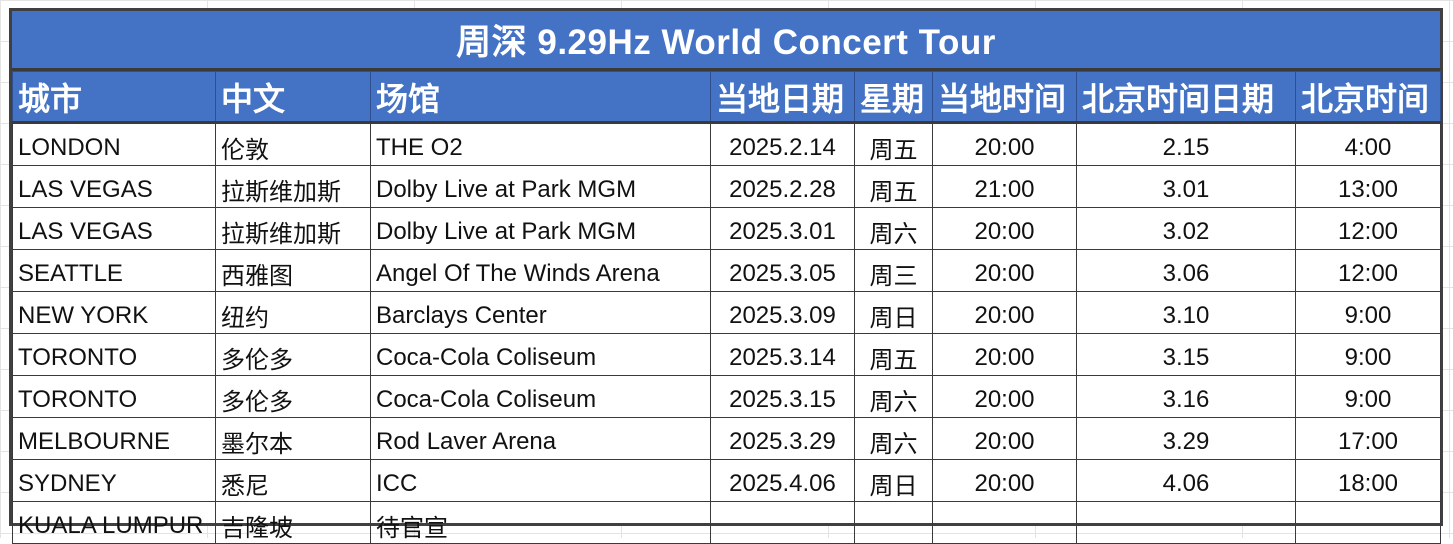 The width and height of the screenshot is (1453, 544). What do you see at coordinates (1368, 438) in the screenshot?
I see `cell-beijing-time: 17:00` at bounding box center [1368, 438].